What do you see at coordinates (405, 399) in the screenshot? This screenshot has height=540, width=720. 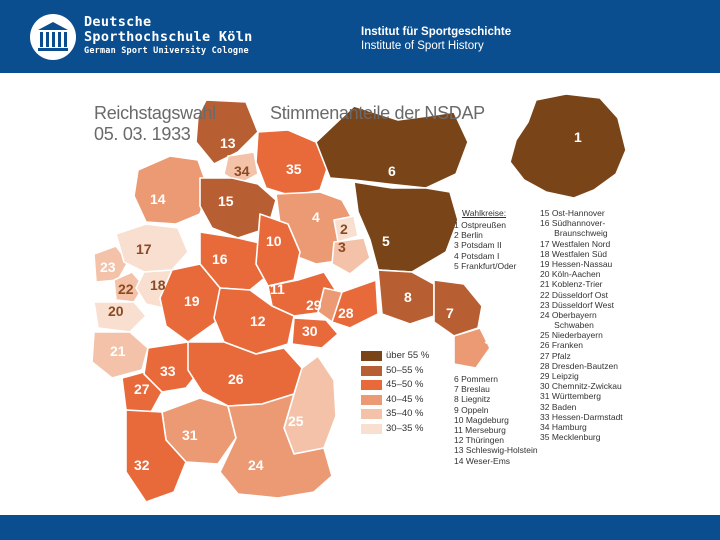 I see `legend-label: 40–45 %` at bounding box center [405, 399].